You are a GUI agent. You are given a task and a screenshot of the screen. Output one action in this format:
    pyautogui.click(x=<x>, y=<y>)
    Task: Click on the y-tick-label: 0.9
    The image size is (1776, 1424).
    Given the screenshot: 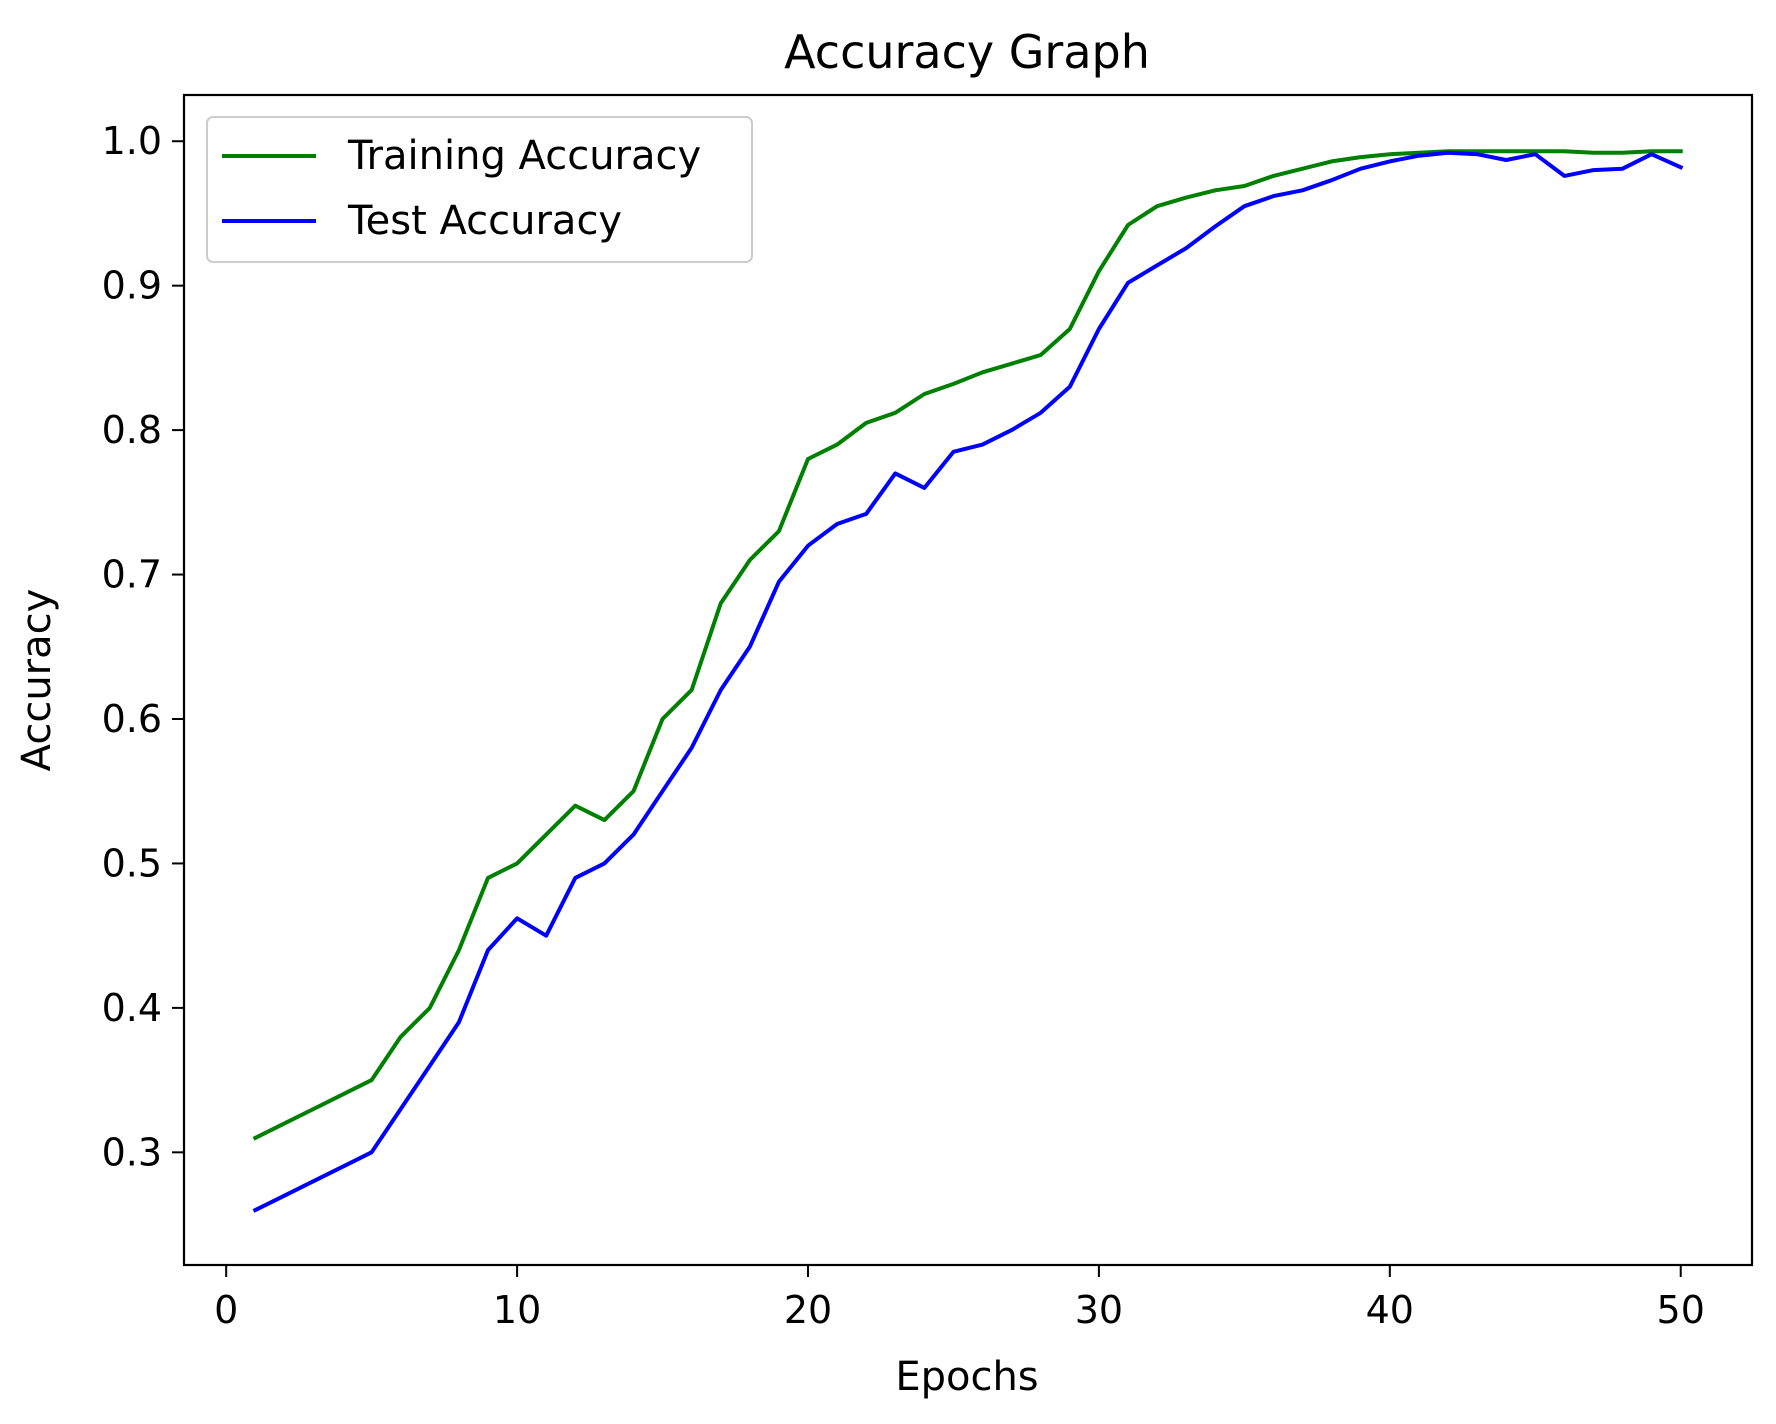 What is the action you would take?
    pyautogui.click(x=132, y=286)
    